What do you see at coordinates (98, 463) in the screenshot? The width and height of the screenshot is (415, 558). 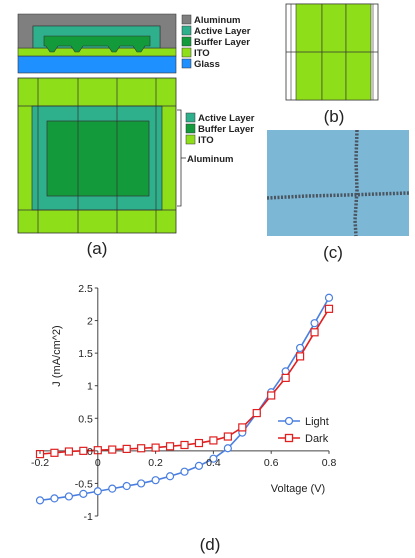 I see `x-tick-label: 0` at bounding box center [98, 463].